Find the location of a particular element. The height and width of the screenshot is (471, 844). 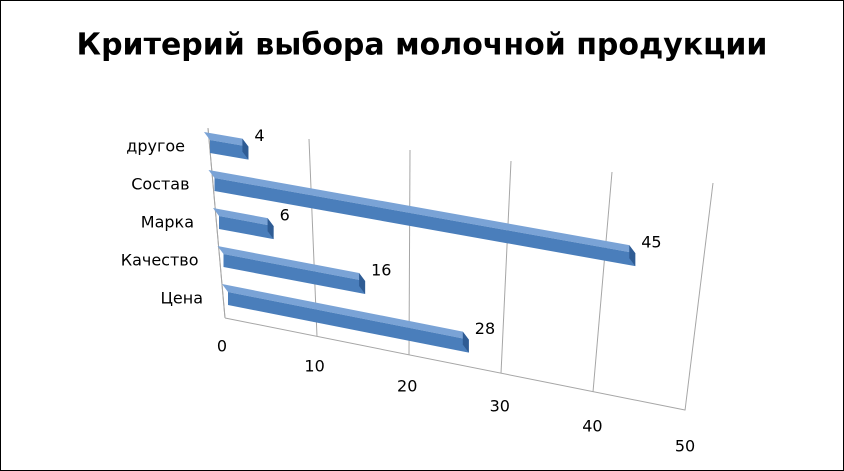

value-label: 16 is located at coordinates (381, 270).